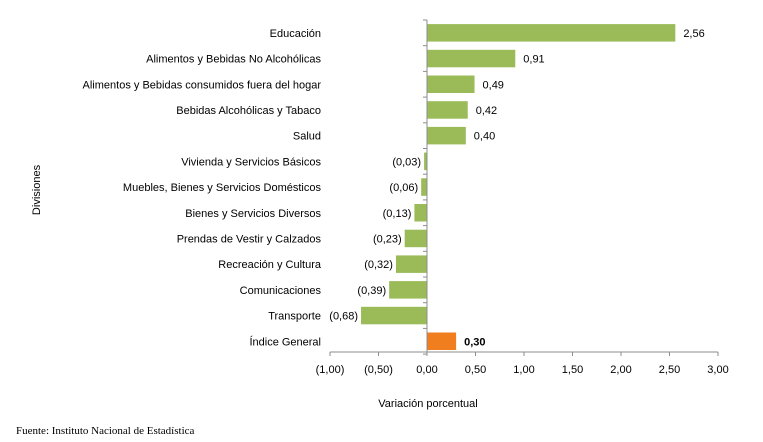  Describe the element at coordinates (486, 111) in the screenshot. I see `data-label: 0,42` at that location.